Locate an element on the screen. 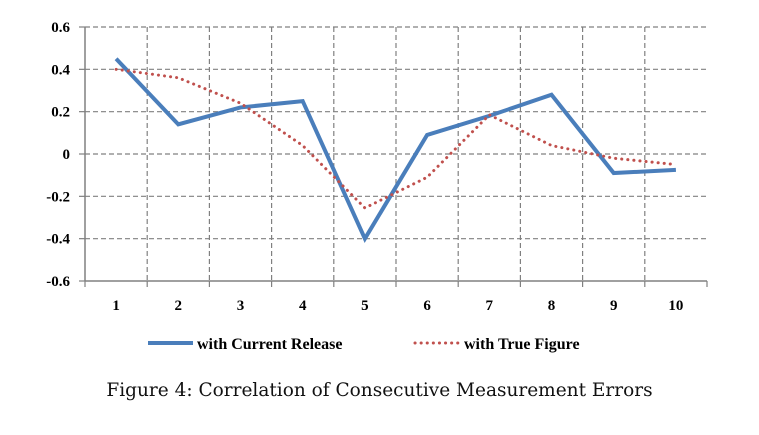 This screenshot has height=435, width=759. x-tick-label: 9 is located at coordinates (614, 306).